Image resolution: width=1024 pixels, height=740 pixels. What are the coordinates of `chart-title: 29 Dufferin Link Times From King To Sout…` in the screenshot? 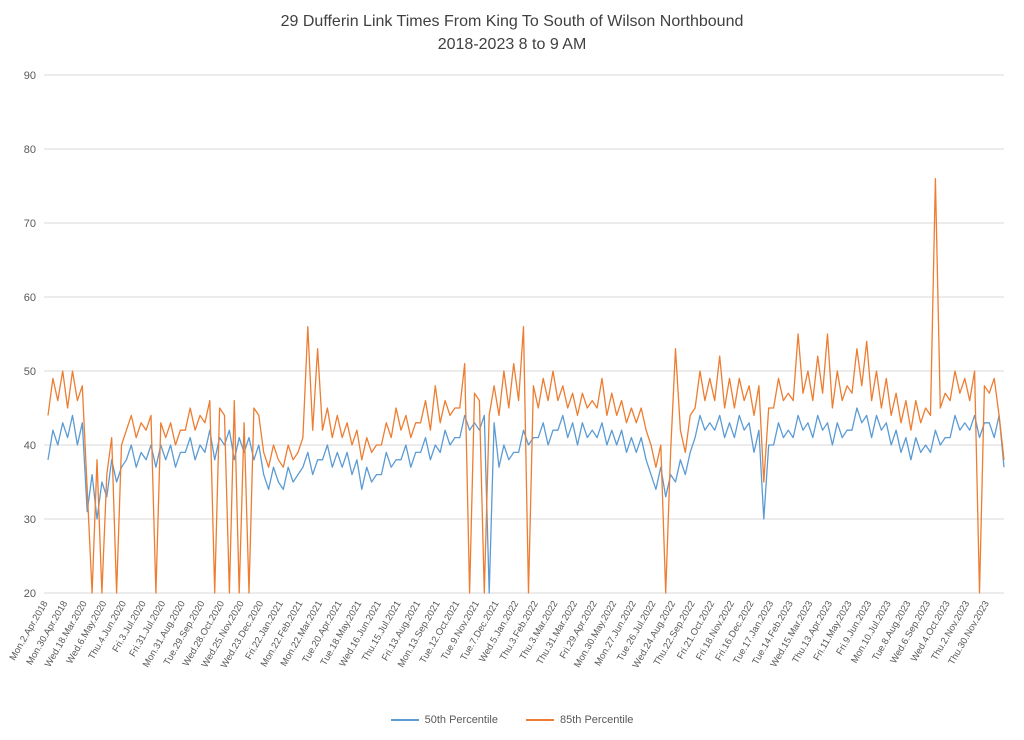 It's located at (512, 33).